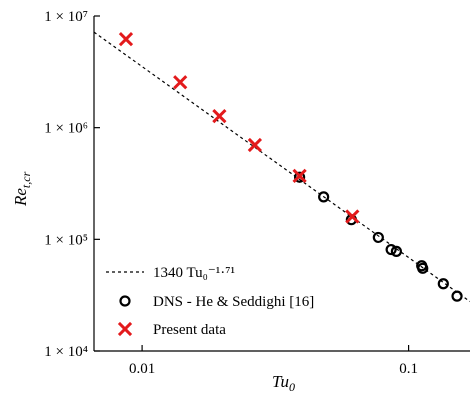  What do you see at coordinates (22, 189) in the screenshot?
I see `y-axis-label: Ret,cr` at bounding box center [22, 189].